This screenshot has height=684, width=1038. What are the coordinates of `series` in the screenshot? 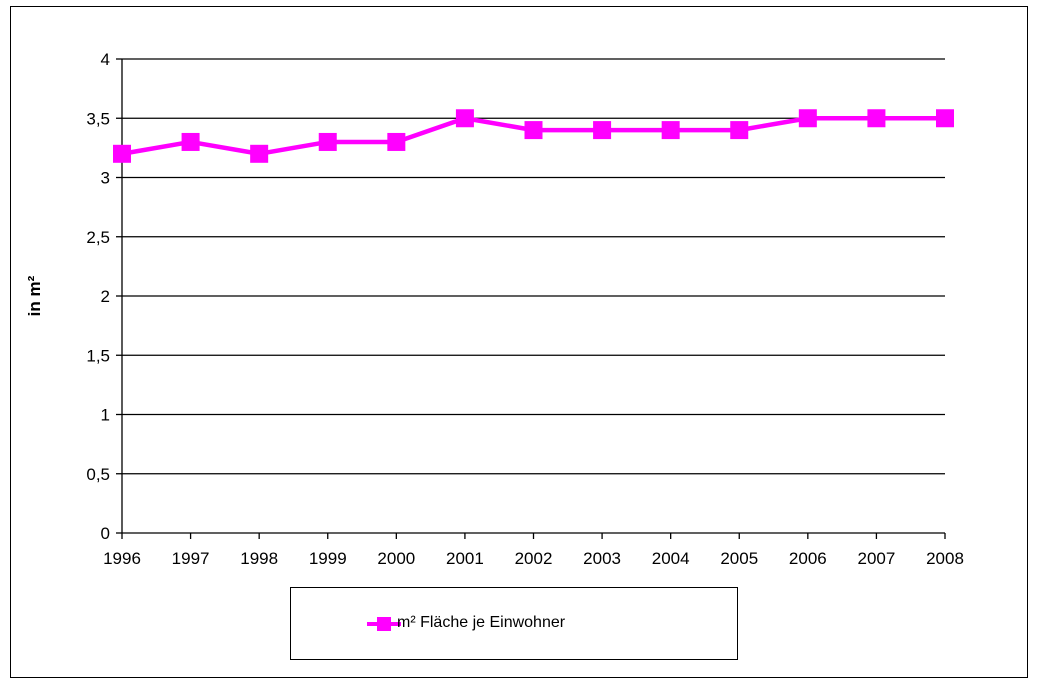 It's located at (533, 136).